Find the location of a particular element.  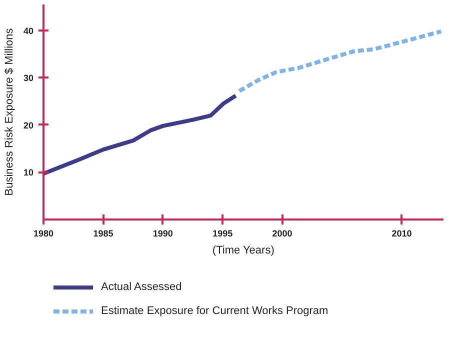

legend-label: Estimate Exposure for Current Works Program is located at coordinates (214, 311).